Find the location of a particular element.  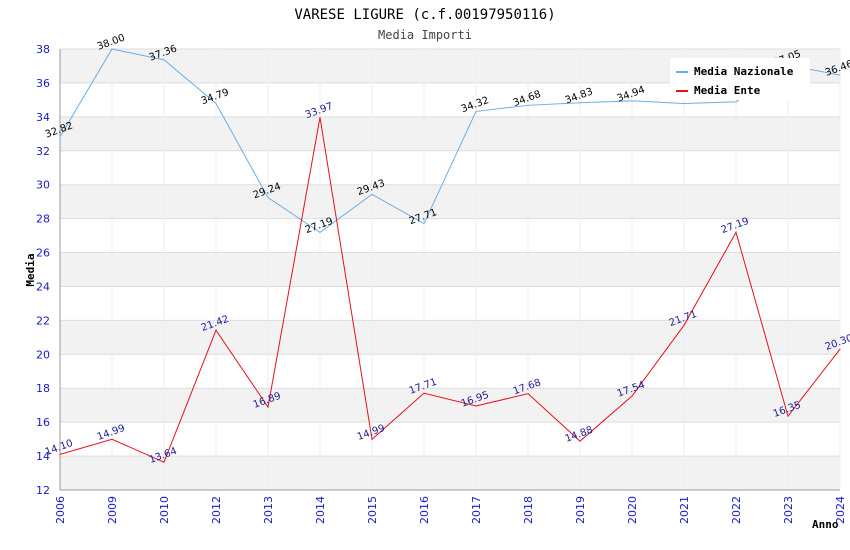

x-tick-label: 2016 is located at coordinates (424, 510).